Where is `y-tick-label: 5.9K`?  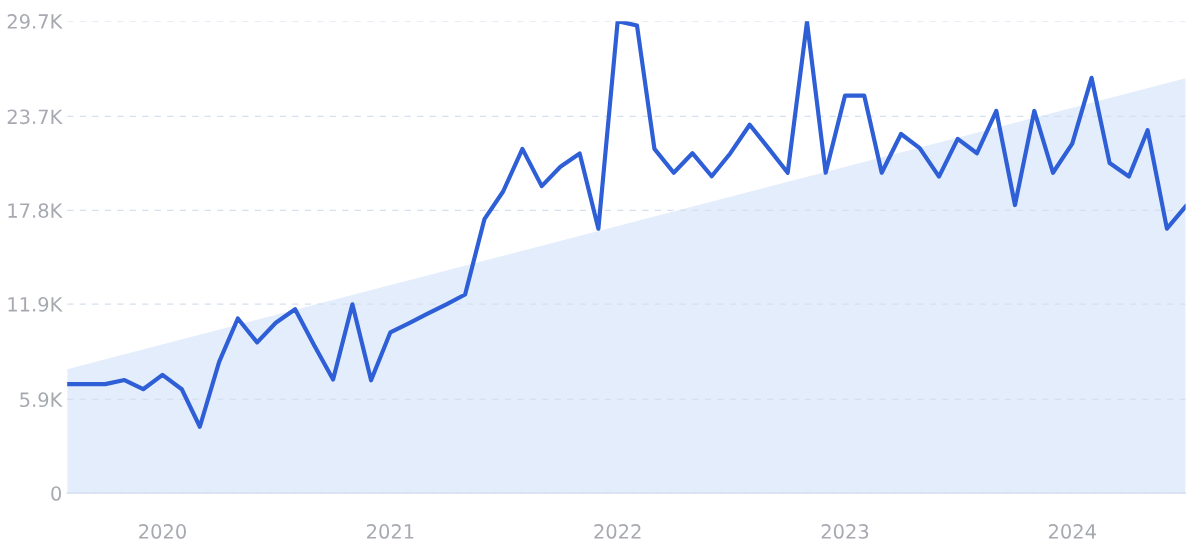
y-tick-label: 5.9K is located at coordinates (41, 400).